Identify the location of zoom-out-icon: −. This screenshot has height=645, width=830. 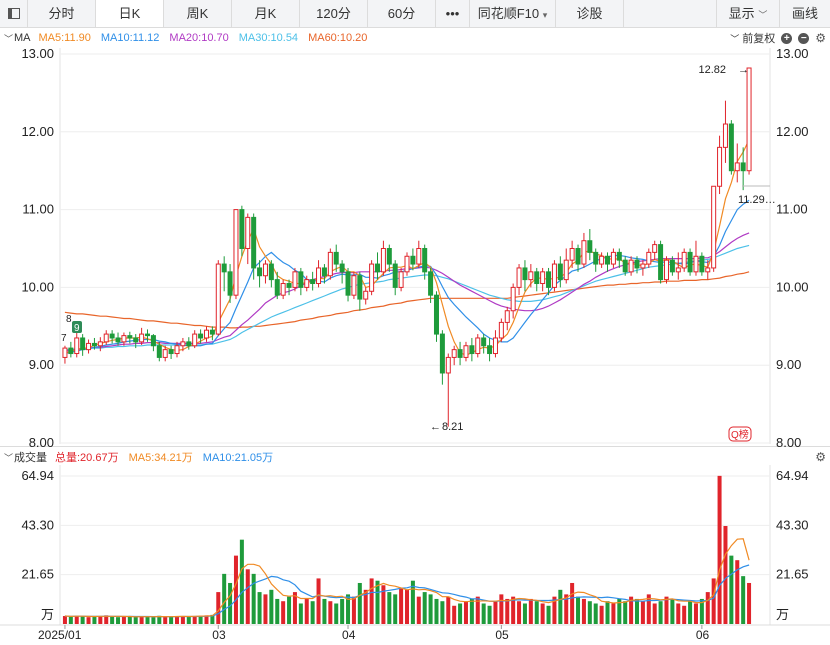
(804, 38).